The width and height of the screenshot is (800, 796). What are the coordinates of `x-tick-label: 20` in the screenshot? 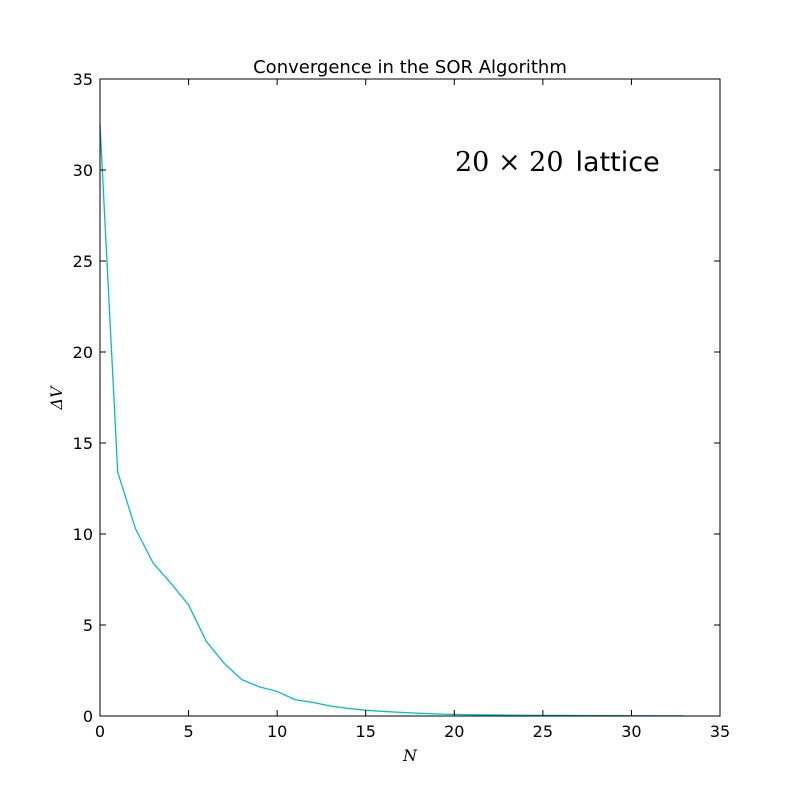 It's located at (454, 731).